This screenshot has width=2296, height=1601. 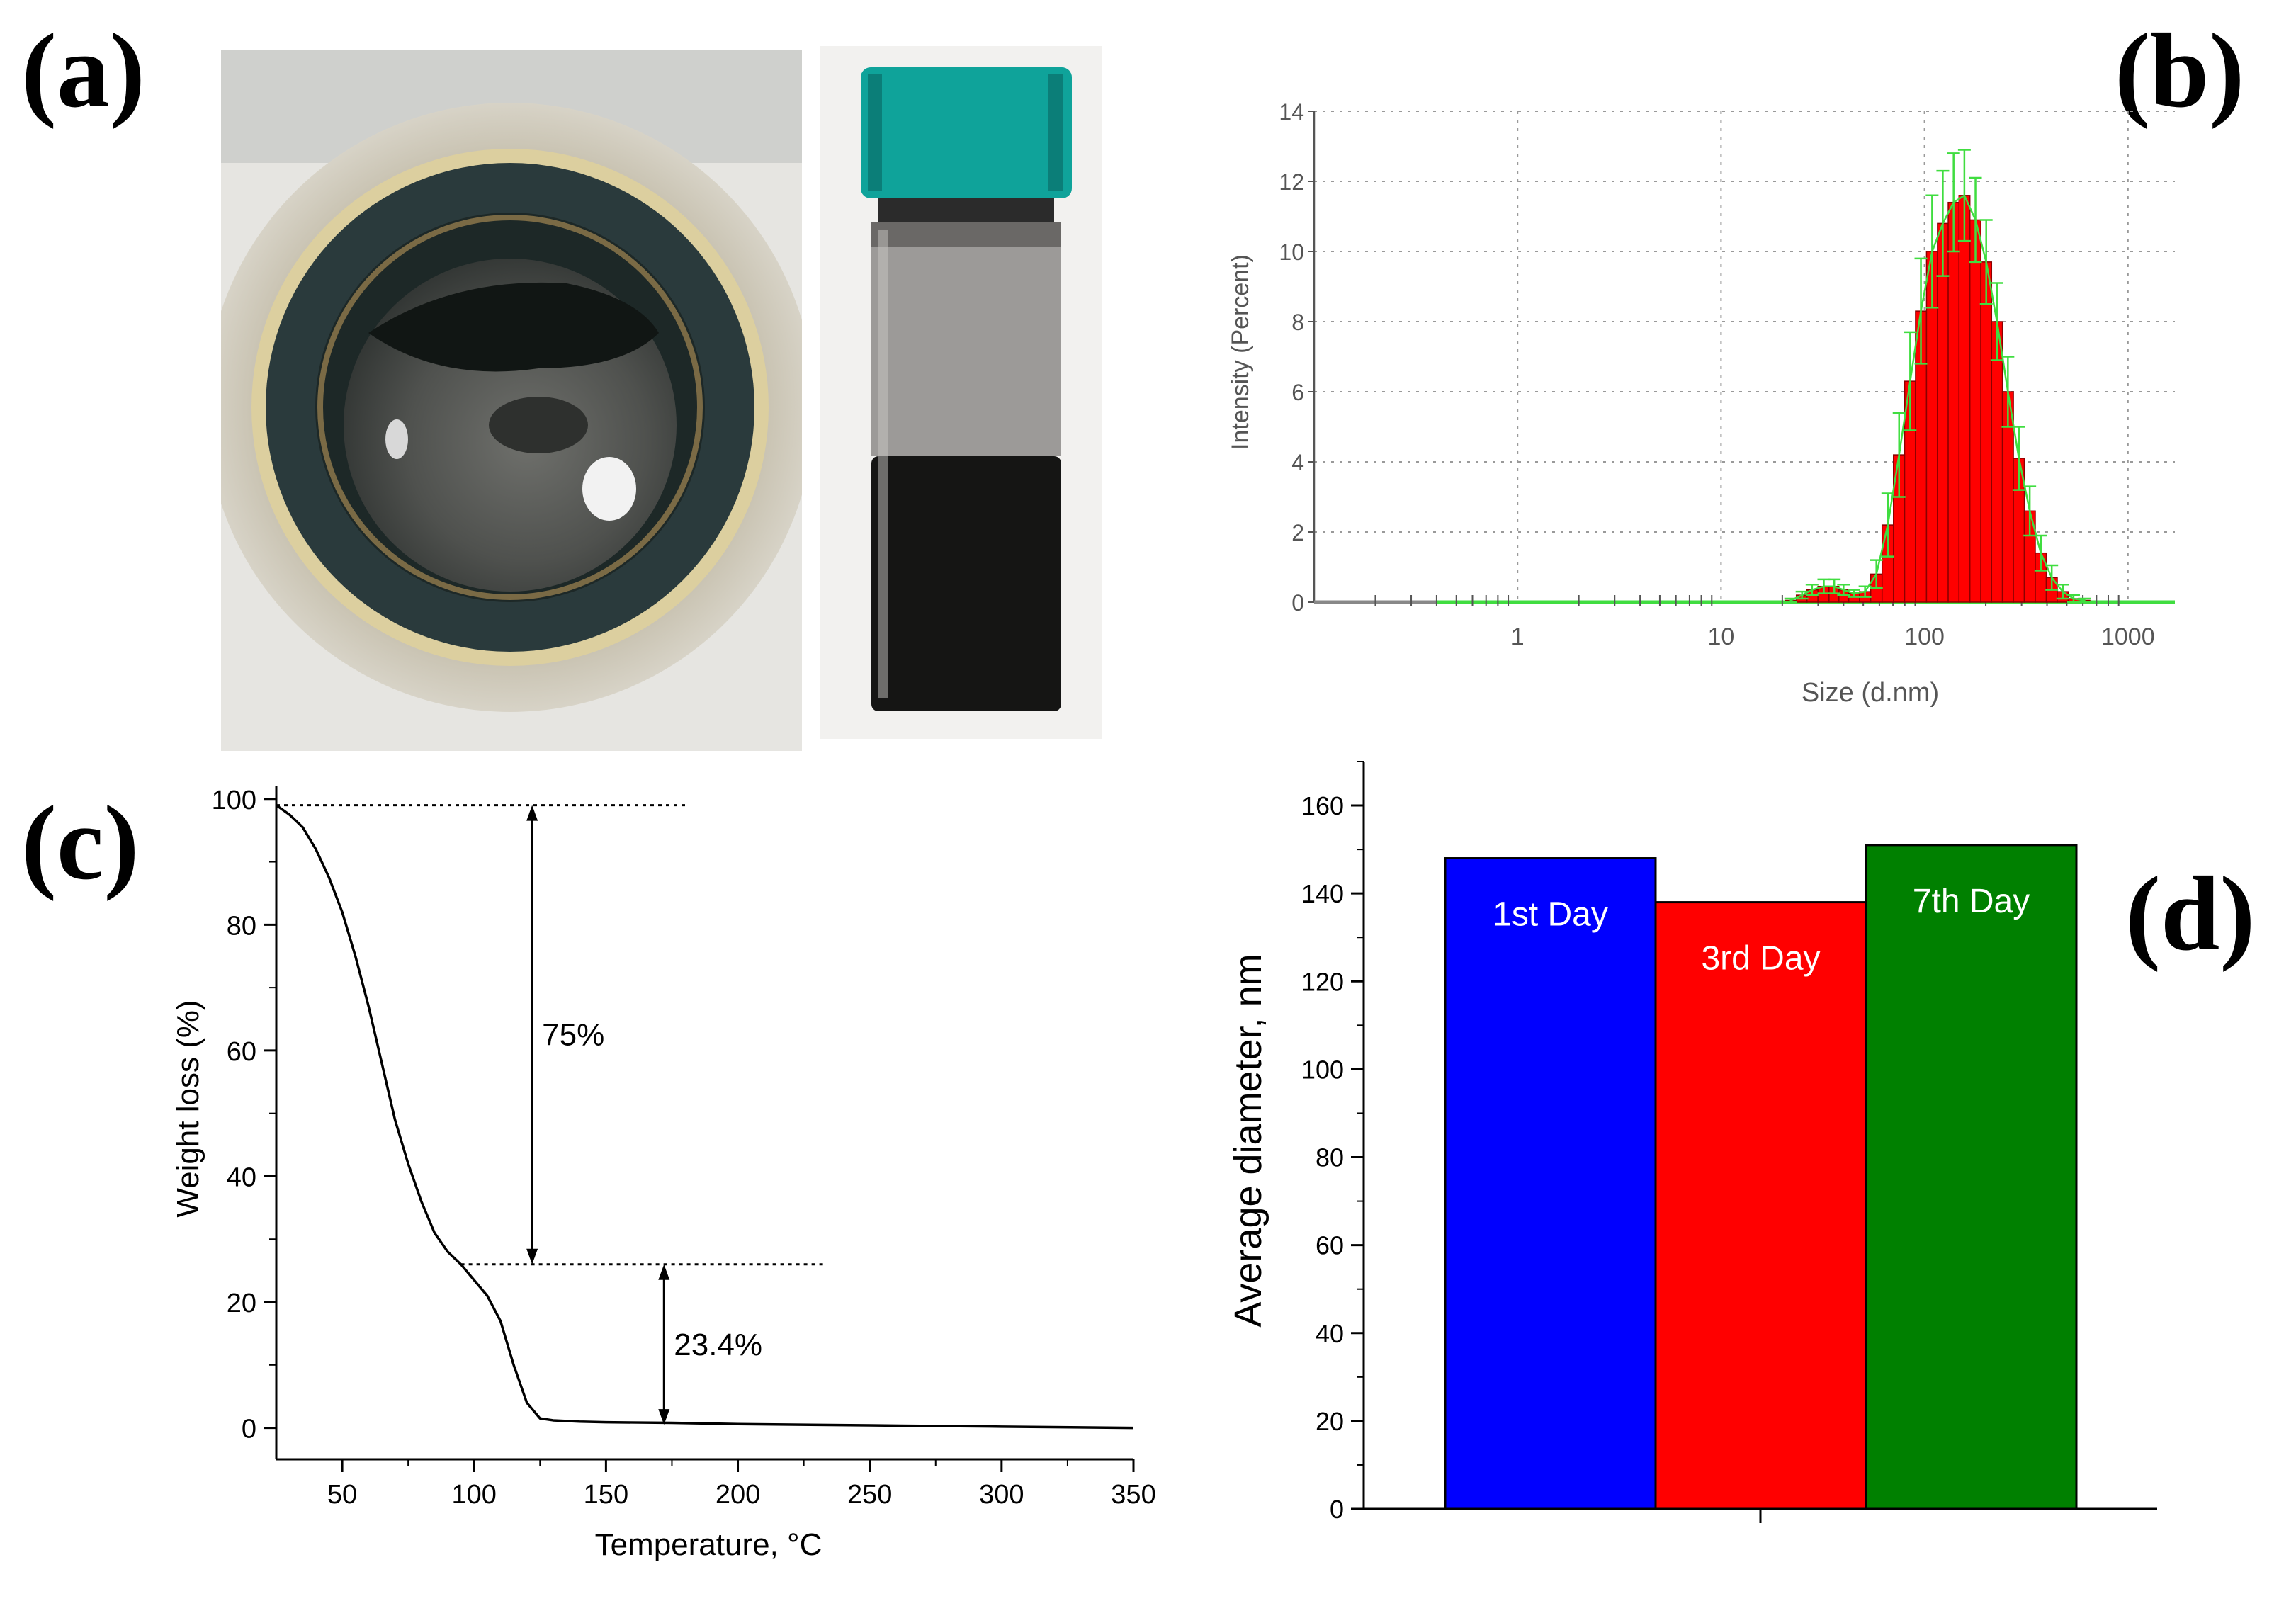 I want to click on tga-y-tick-label: 100, so click(x=234, y=800).